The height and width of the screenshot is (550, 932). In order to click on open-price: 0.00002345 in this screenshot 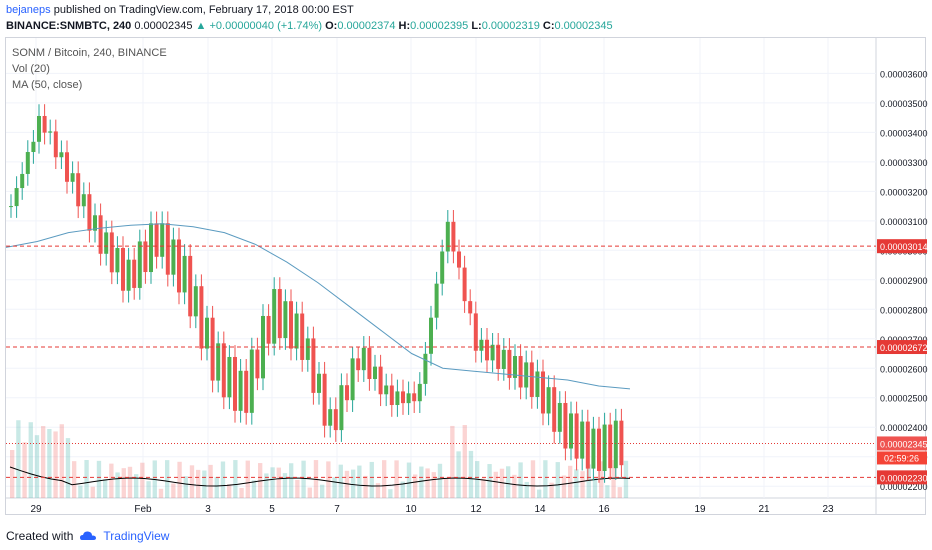, I will do `click(163, 26)`.